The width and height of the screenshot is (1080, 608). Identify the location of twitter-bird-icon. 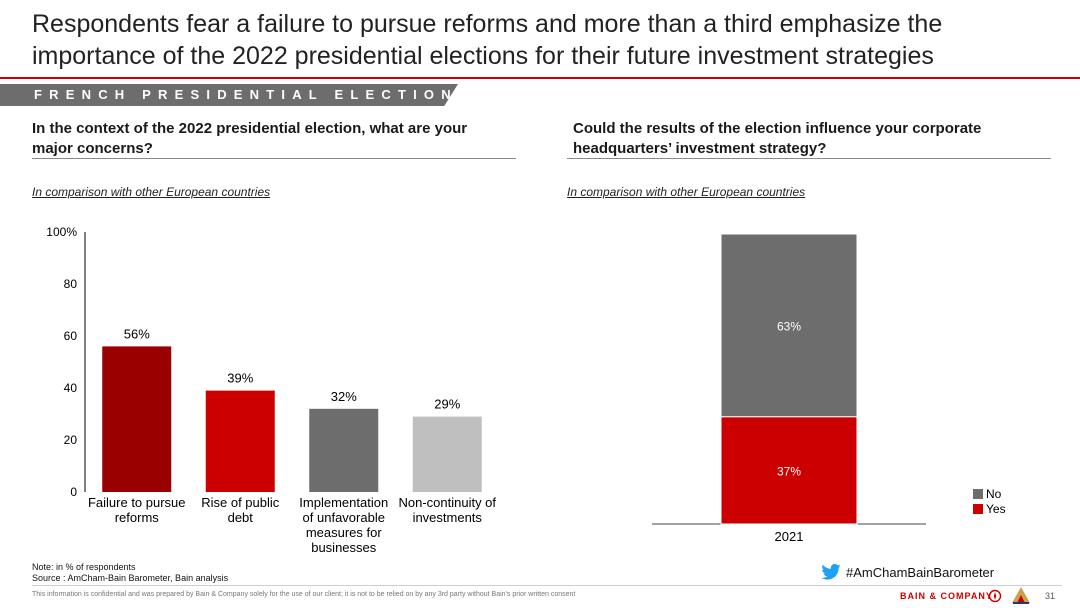
(831, 572).